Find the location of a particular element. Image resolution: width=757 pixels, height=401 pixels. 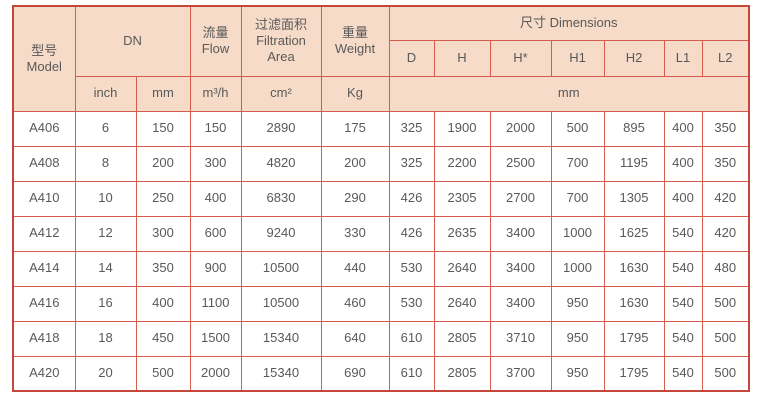

cell-model: A414 is located at coordinates (44, 268).